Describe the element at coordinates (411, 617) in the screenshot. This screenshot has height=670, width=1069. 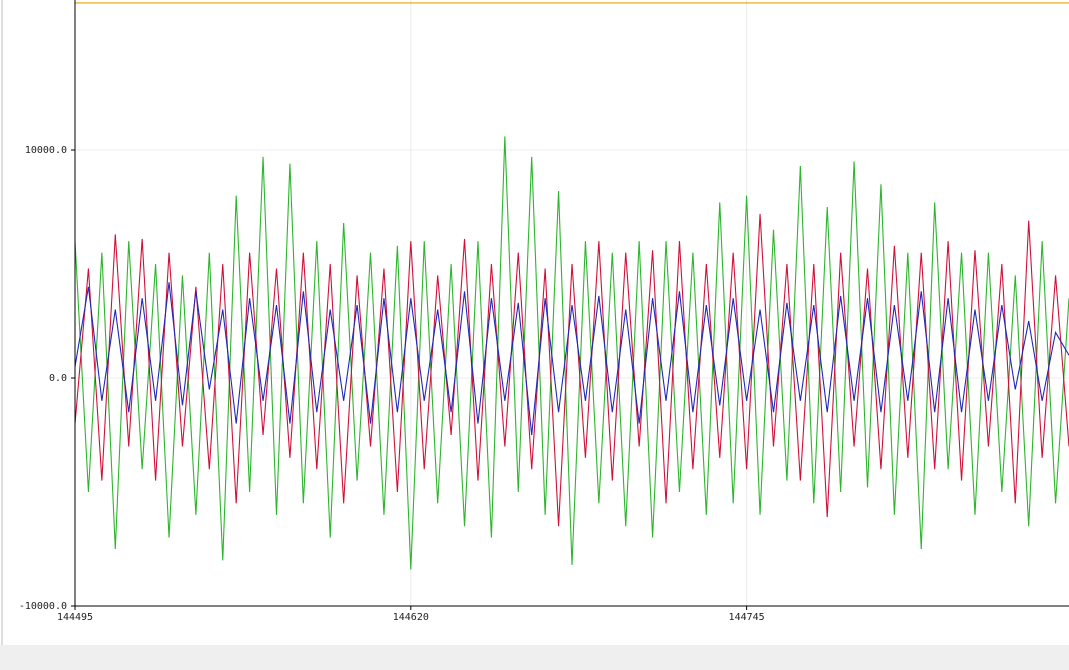
I see `x-tick-label: 144620` at that location.